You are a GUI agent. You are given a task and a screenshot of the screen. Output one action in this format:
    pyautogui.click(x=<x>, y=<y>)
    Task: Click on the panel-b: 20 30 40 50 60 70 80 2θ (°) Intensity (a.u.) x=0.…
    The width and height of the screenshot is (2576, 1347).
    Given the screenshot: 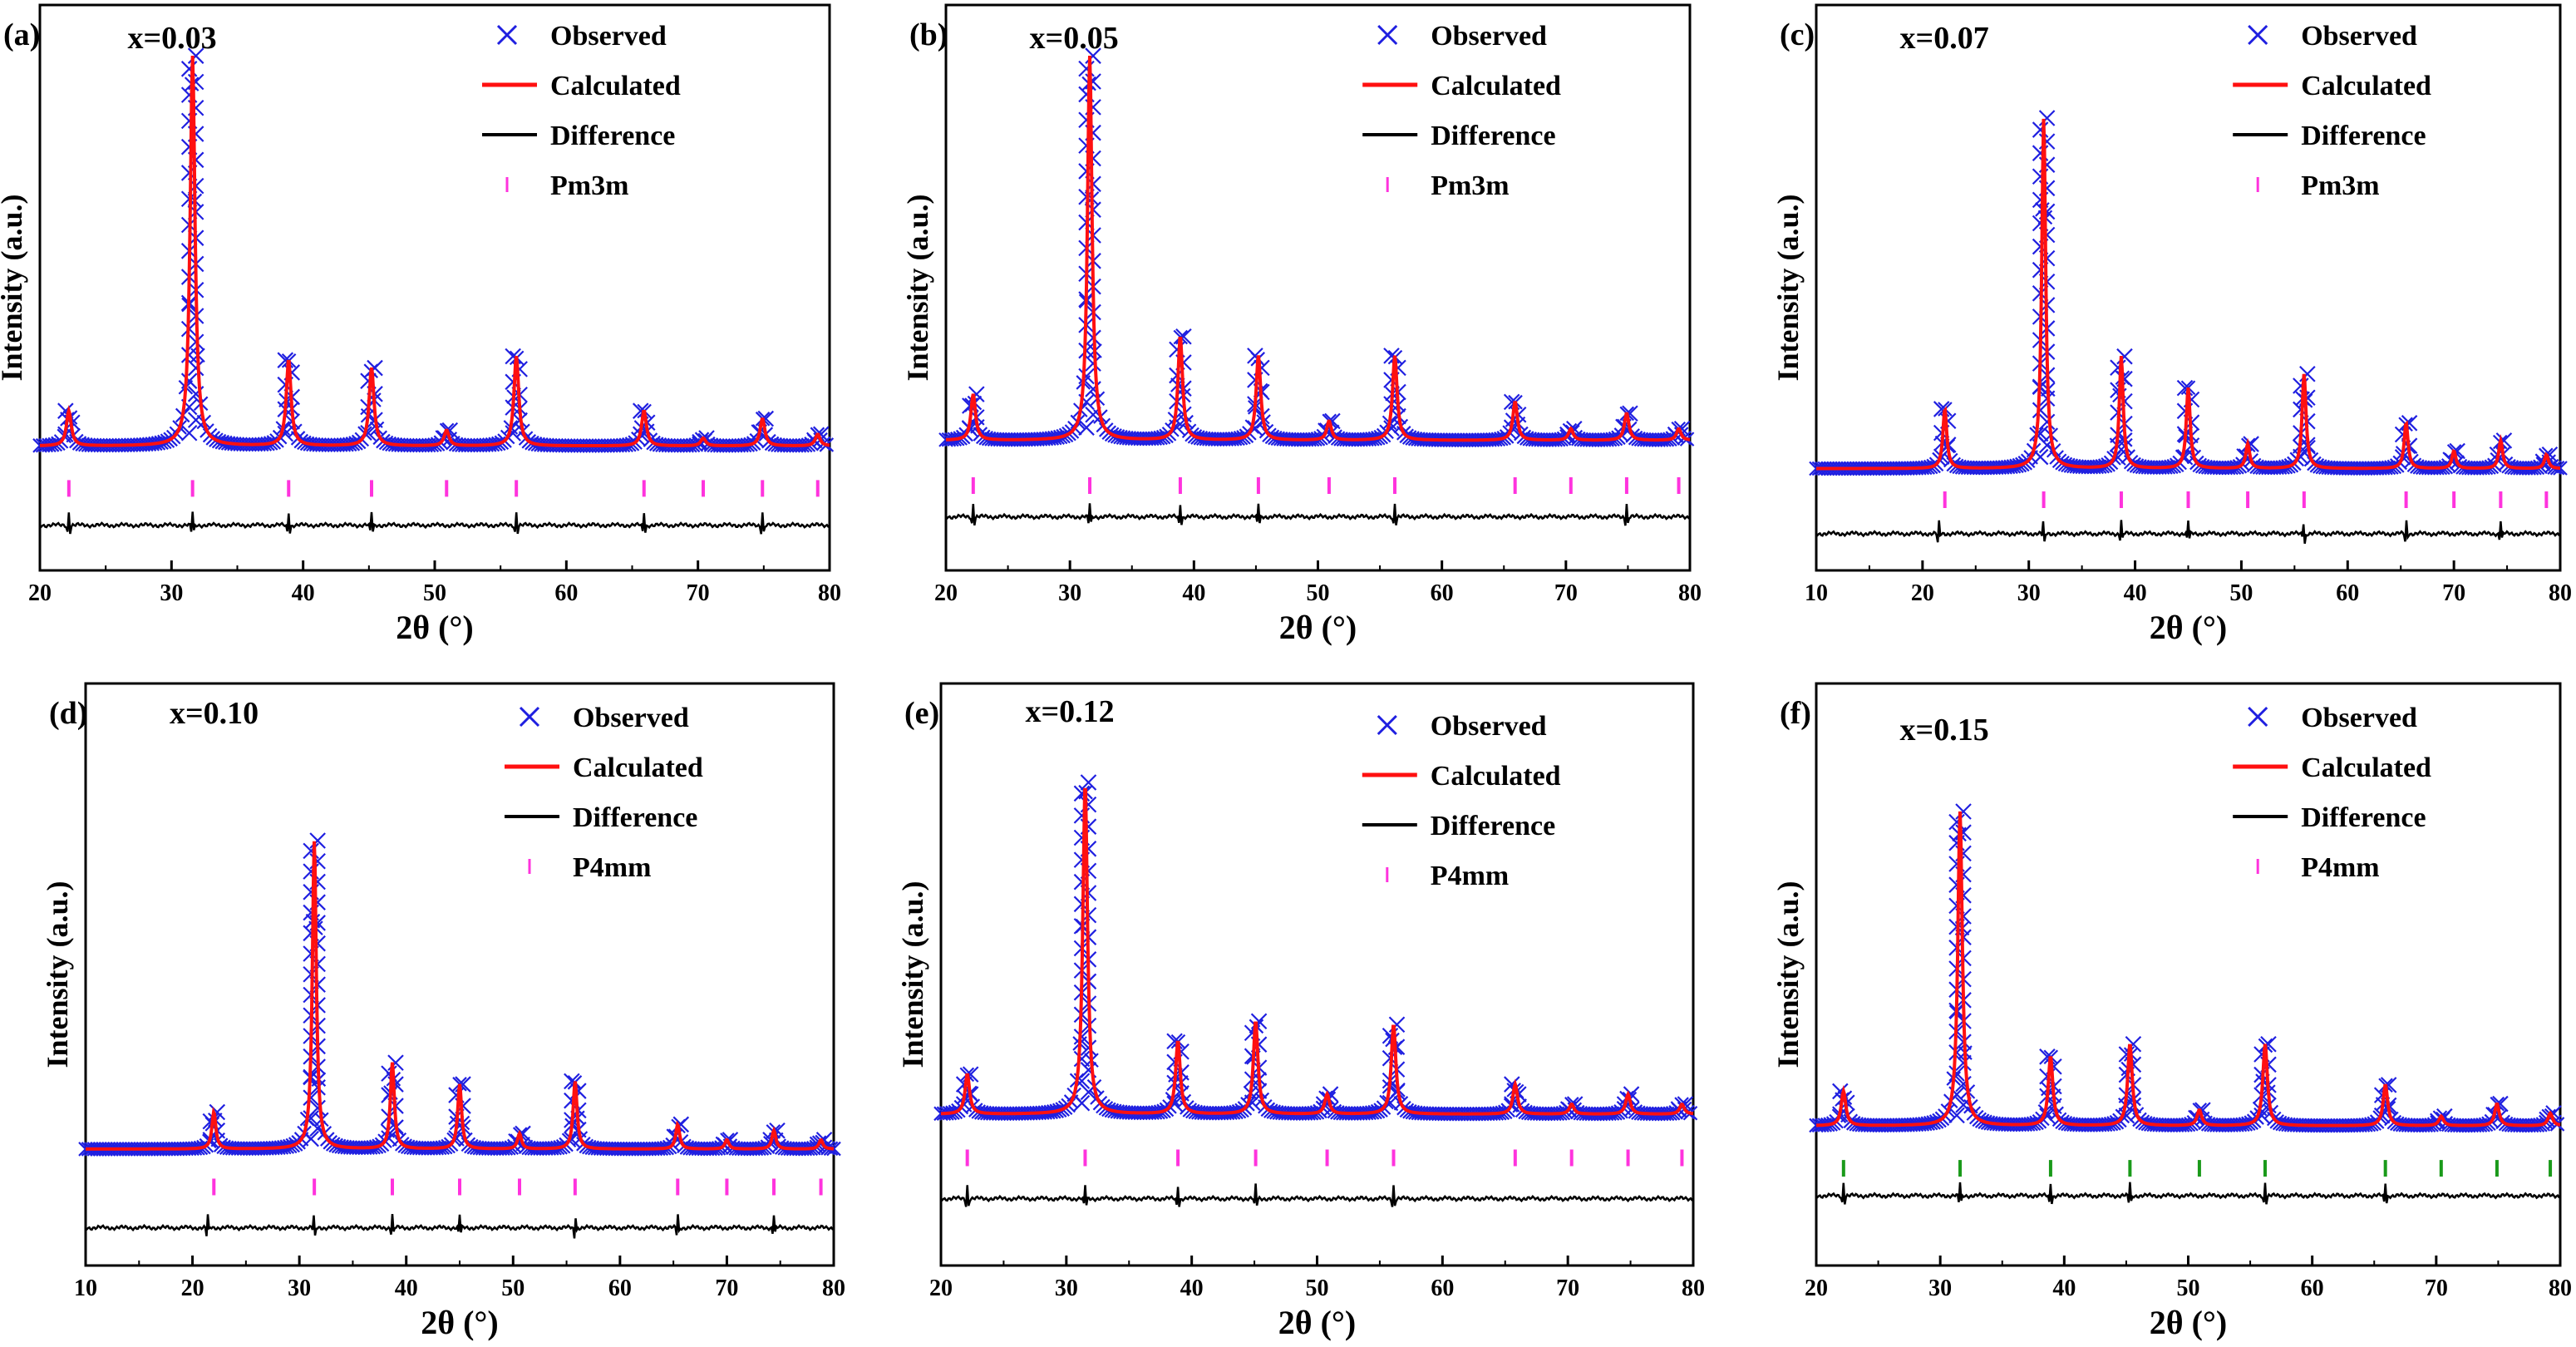 What is the action you would take?
    pyautogui.click(x=1301, y=324)
    